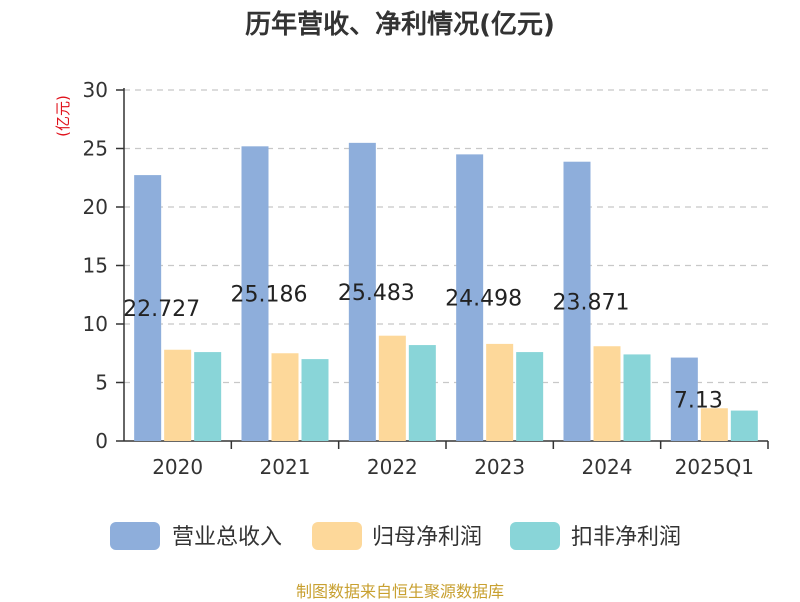 This screenshot has height=602, width=800. Describe the element at coordinates (483, 299) in the screenshot. I see `data-label: 24.498` at that location.